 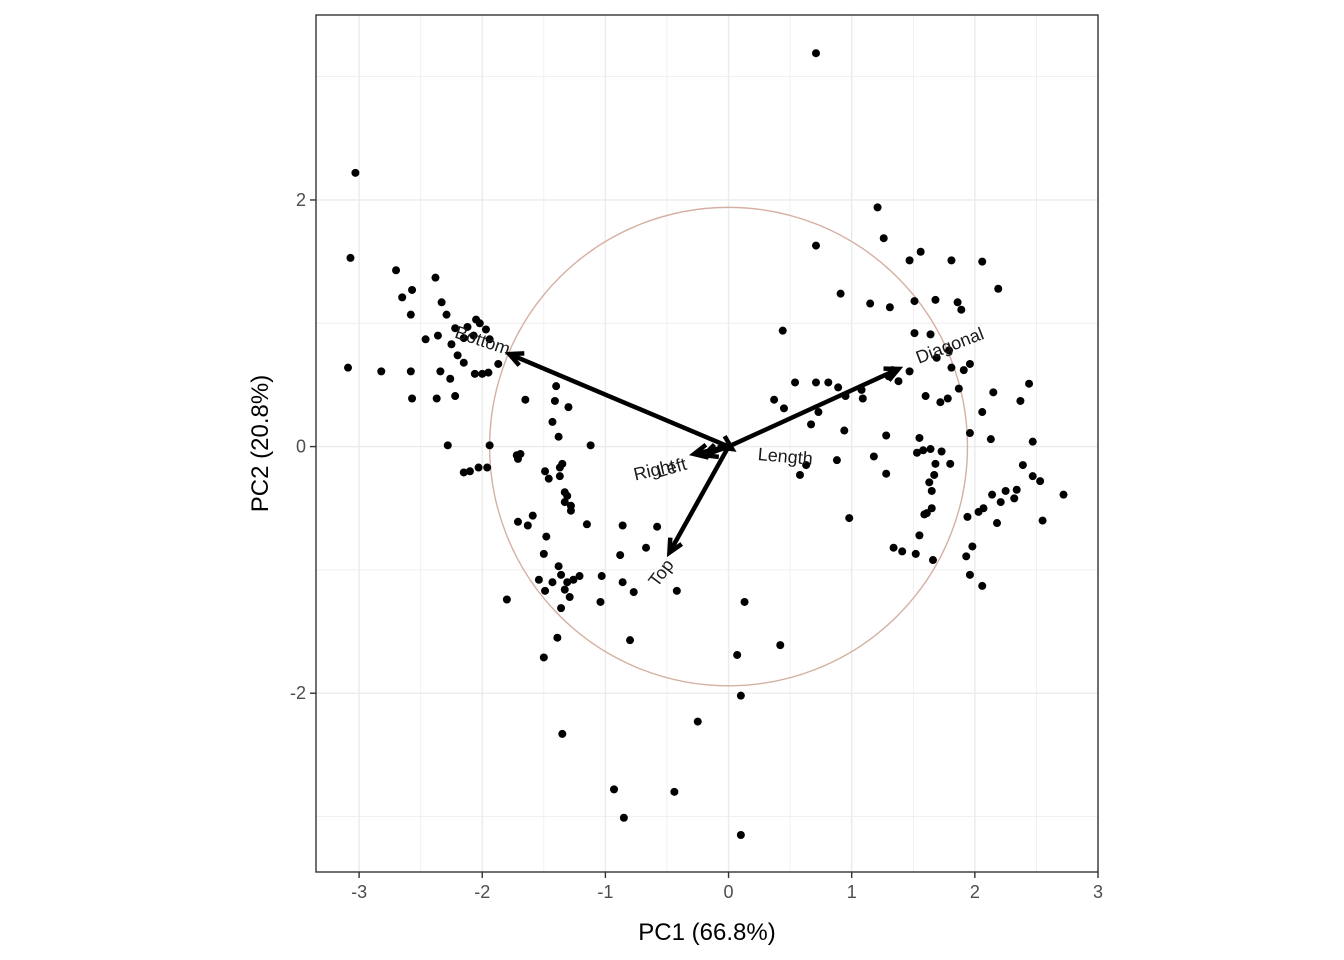 I want to click on arrowhead-left, so click(x=709, y=451).